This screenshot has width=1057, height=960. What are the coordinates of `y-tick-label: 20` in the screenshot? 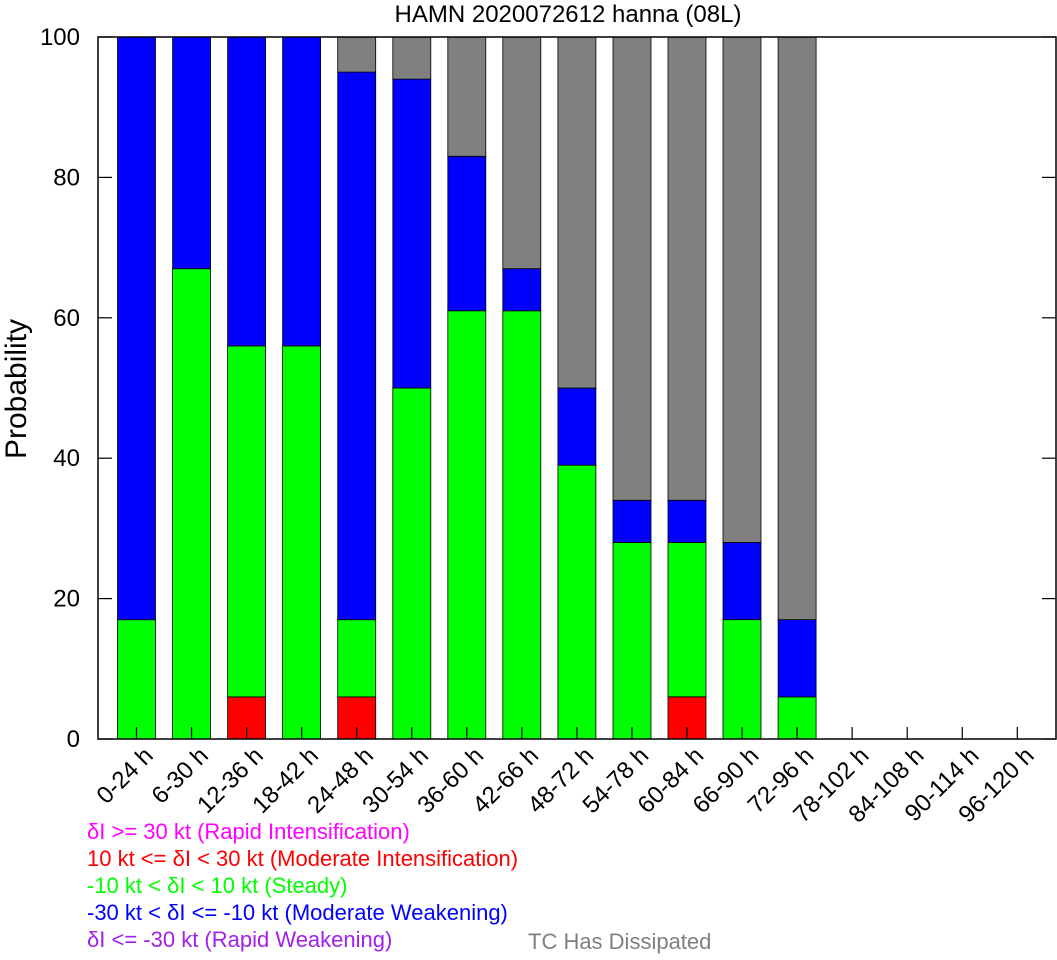 It's located at (66, 599).